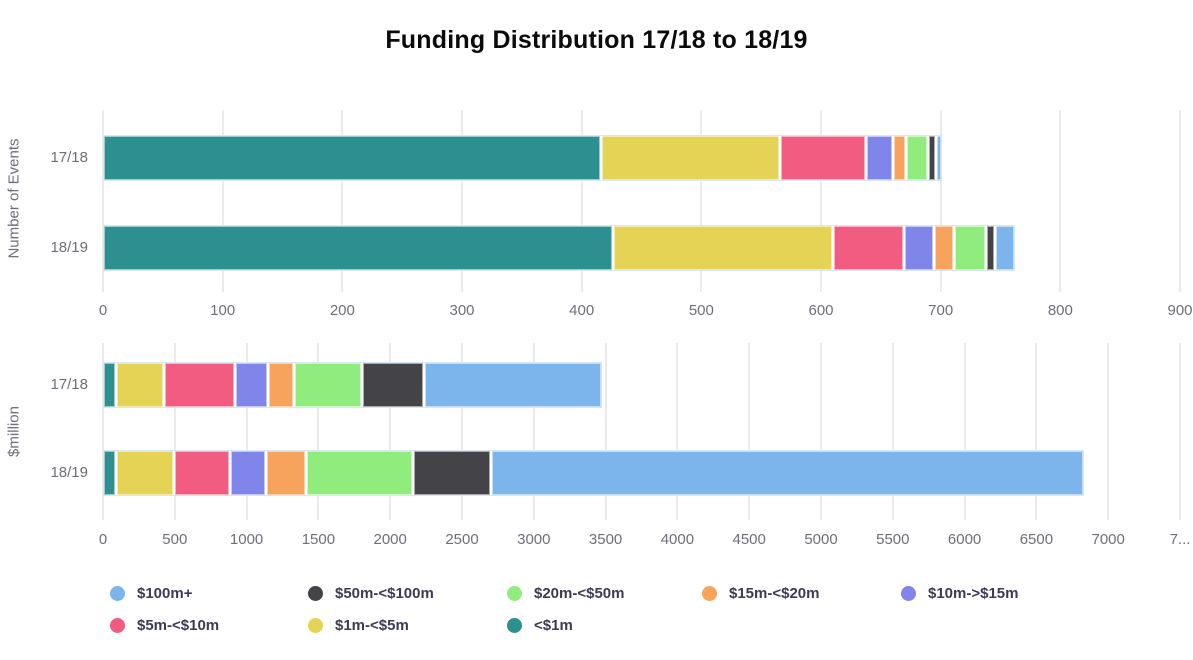 The image size is (1193, 660). What do you see at coordinates (165, 593) in the screenshot?
I see `legend-item-label: $100m+` at bounding box center [165, 593].